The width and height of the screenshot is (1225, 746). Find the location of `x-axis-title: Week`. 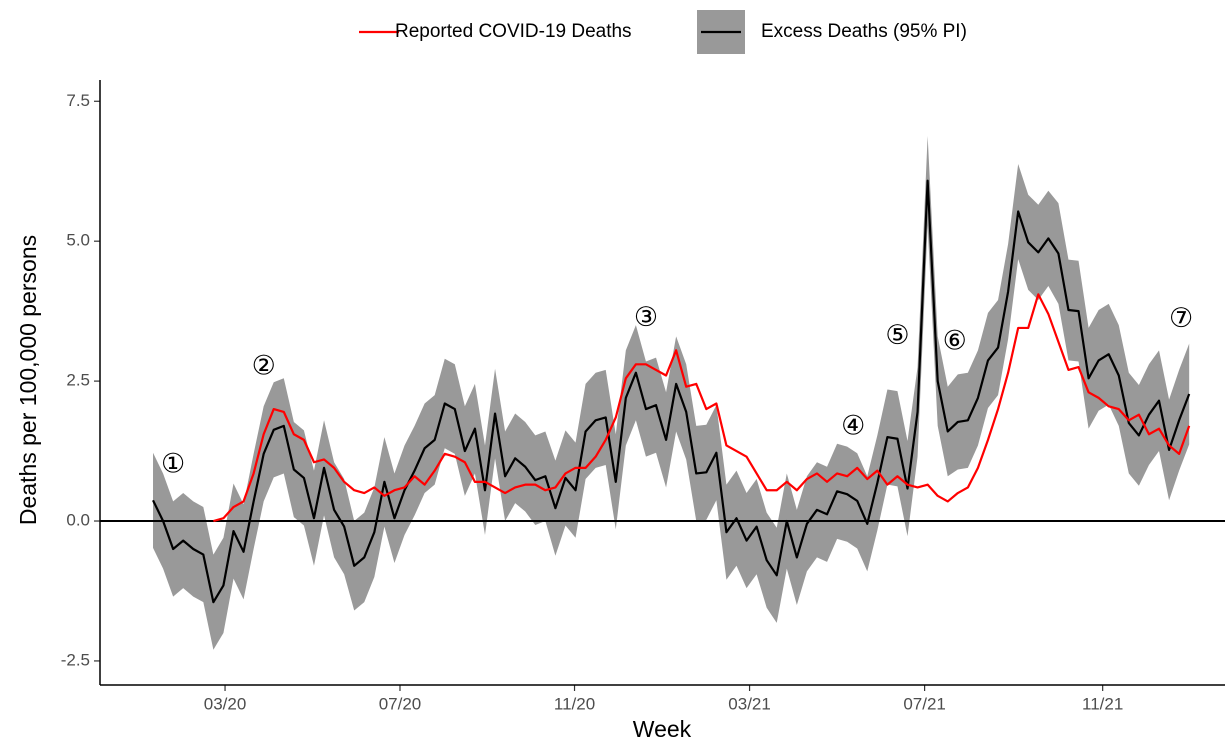

x-axis-title: Week is located at coordinates (662, 729).